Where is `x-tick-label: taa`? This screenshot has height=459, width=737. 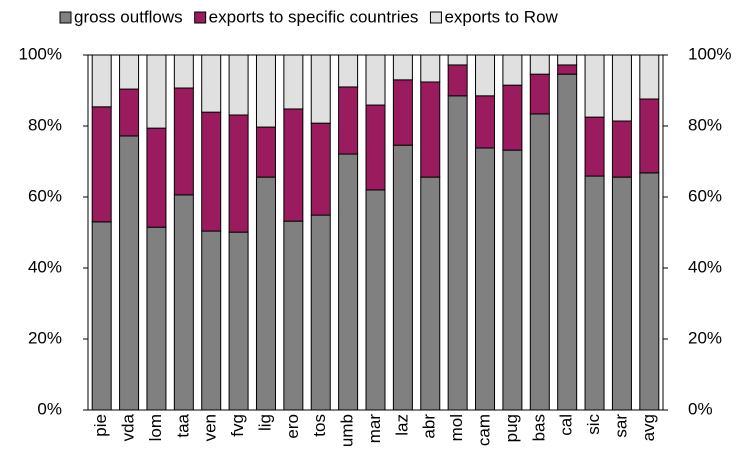 x-tick-label: taa is located at coordinates (182, 425).